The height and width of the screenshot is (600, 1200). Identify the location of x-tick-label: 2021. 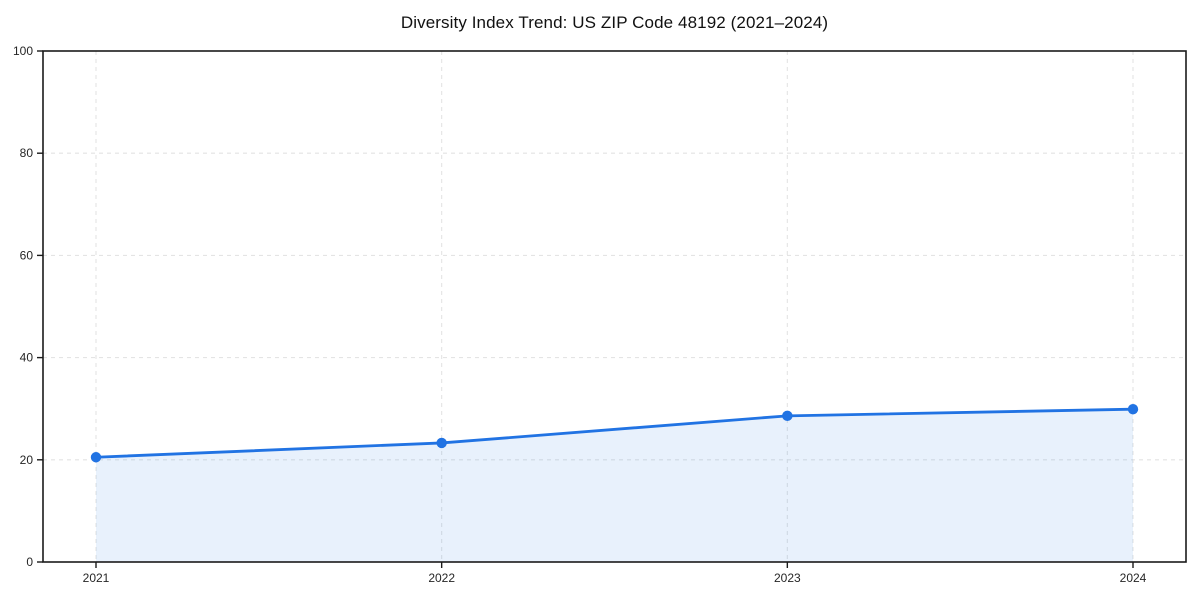
(96, 578).